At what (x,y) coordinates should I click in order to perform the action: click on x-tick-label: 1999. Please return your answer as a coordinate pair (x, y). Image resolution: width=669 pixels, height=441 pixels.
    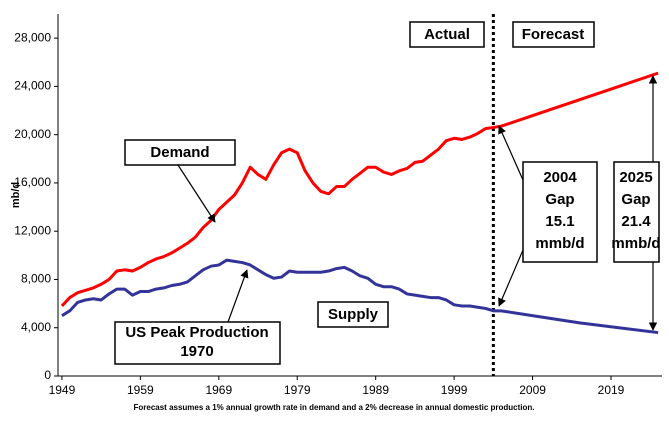
    Looking at the image, I should click on (454, 390).